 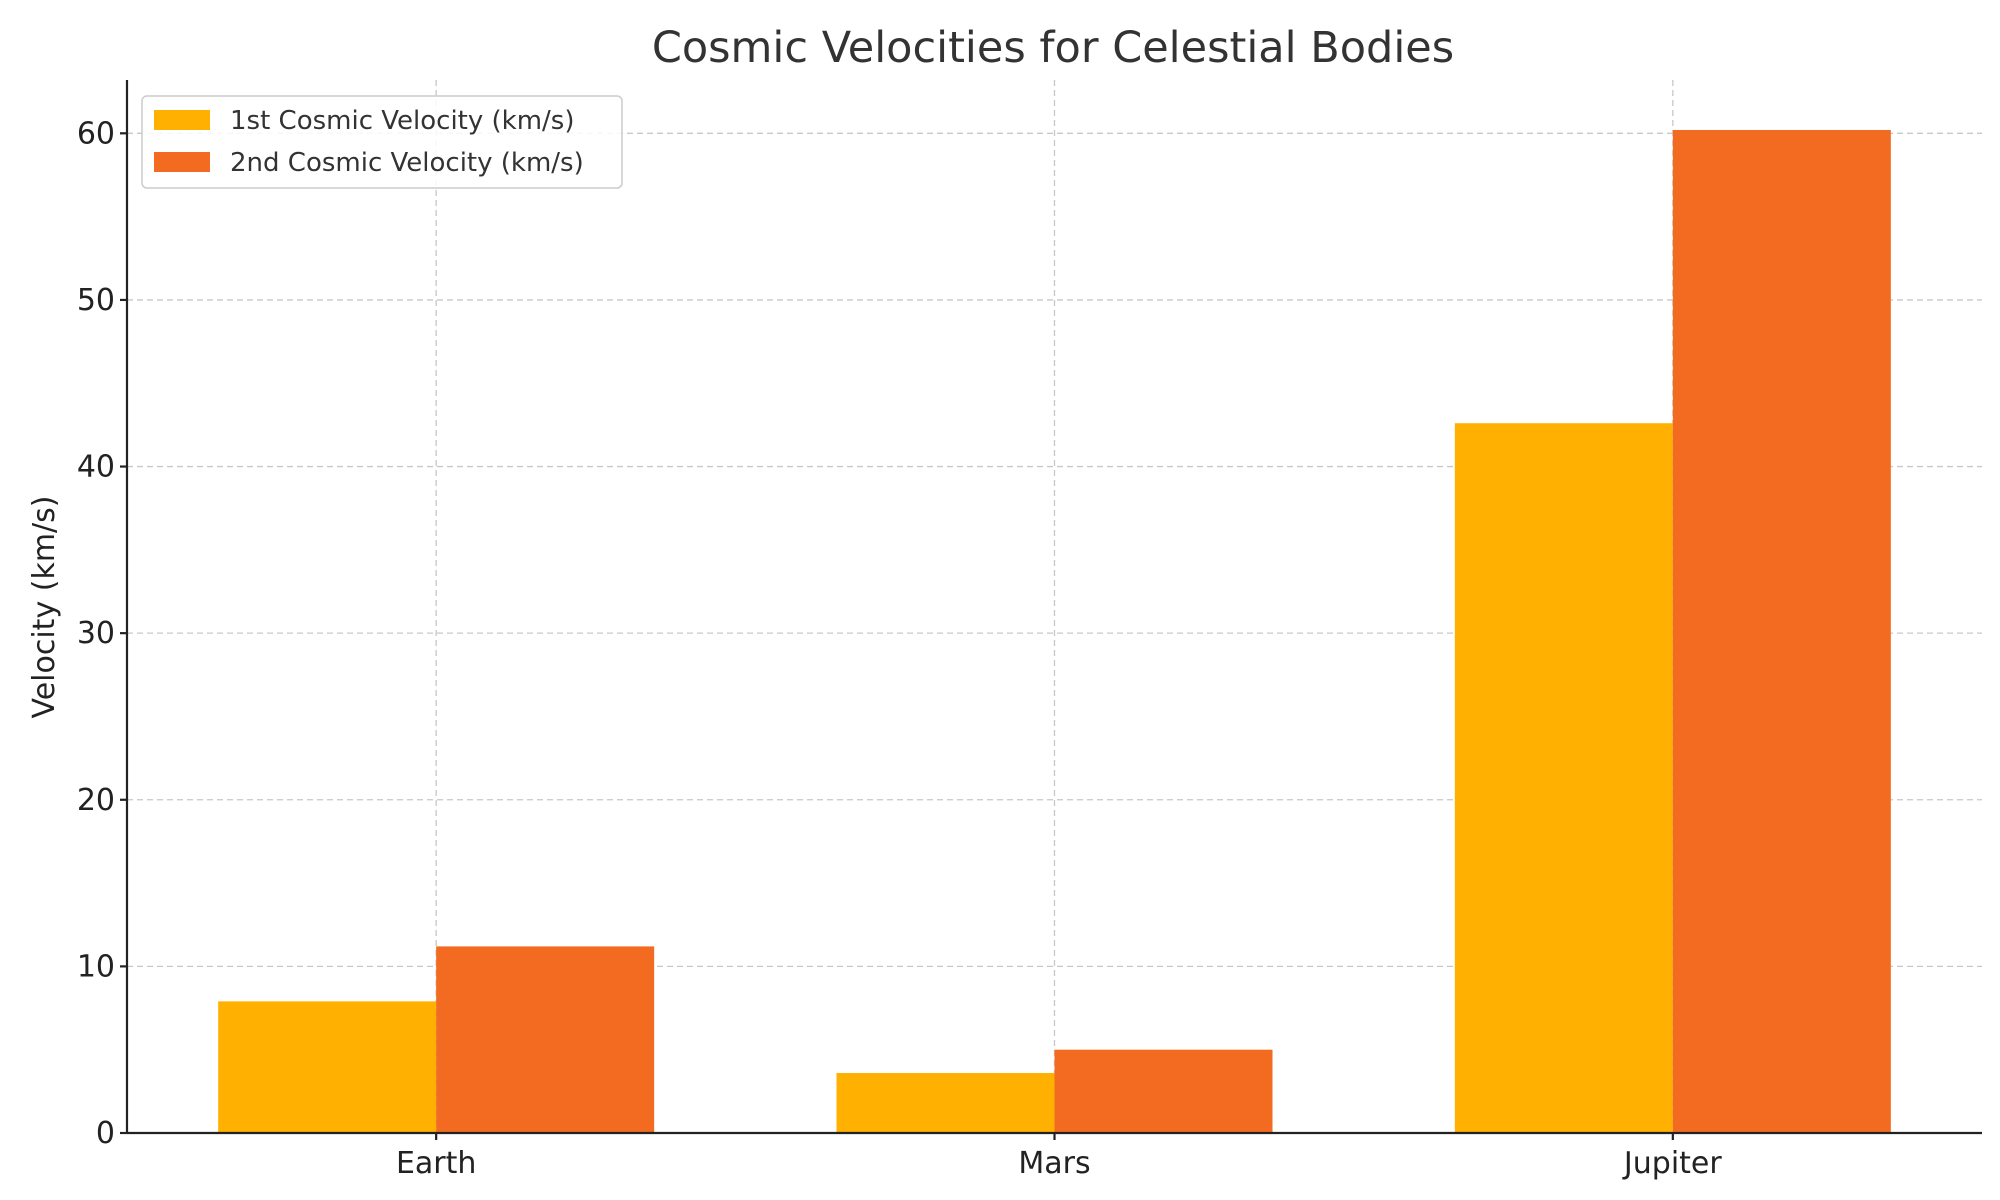 I want to click on bar-1-mars, so click(x=945, y=1103).